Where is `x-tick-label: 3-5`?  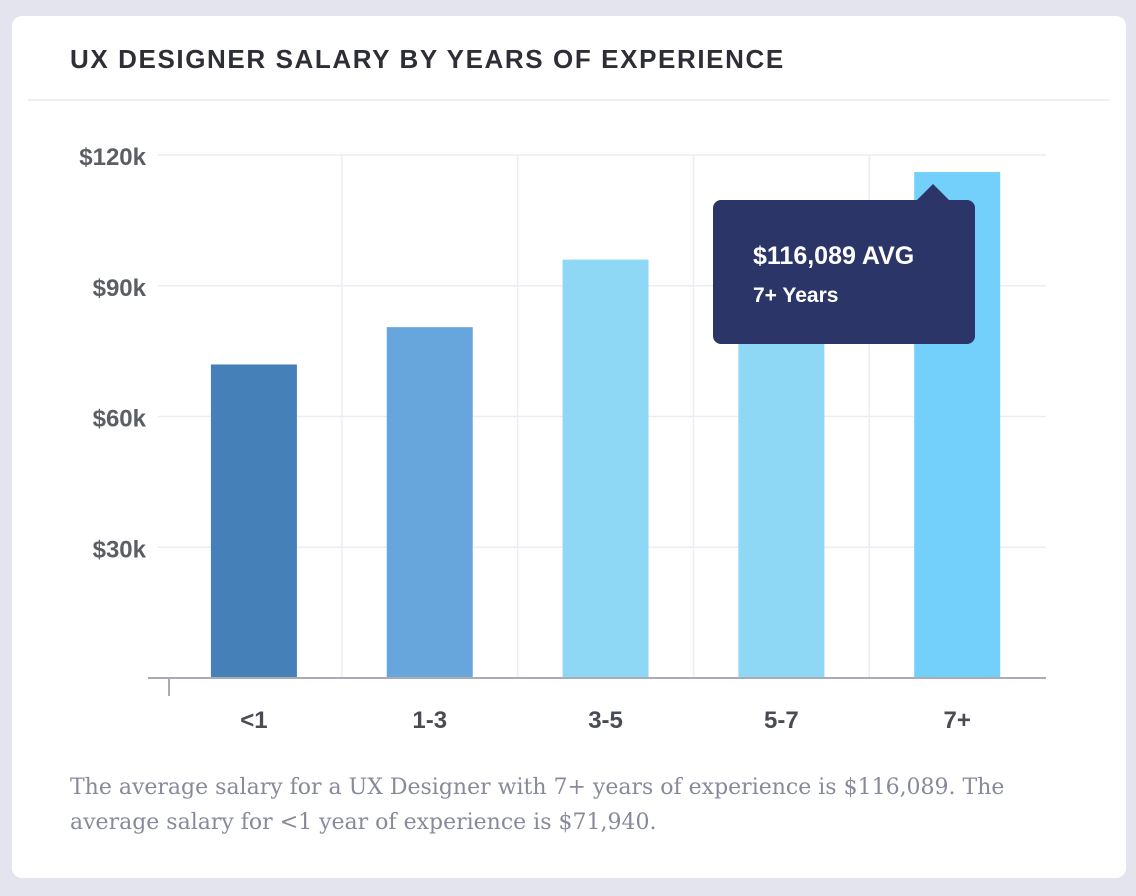
x-tick-label: 3-5 is located at coordinates (605, 720).